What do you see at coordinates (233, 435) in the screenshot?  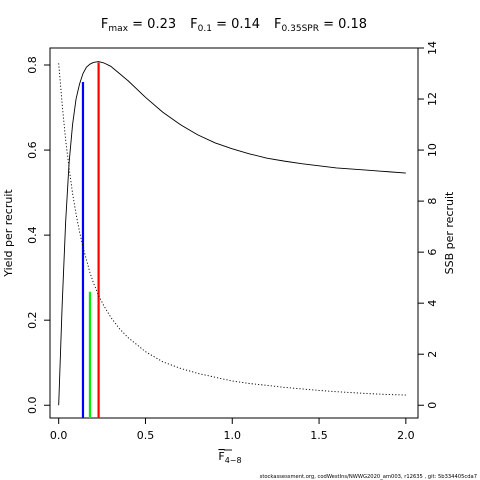 I see `x-tick-label: 1.0` at bounding box center [233, 435].